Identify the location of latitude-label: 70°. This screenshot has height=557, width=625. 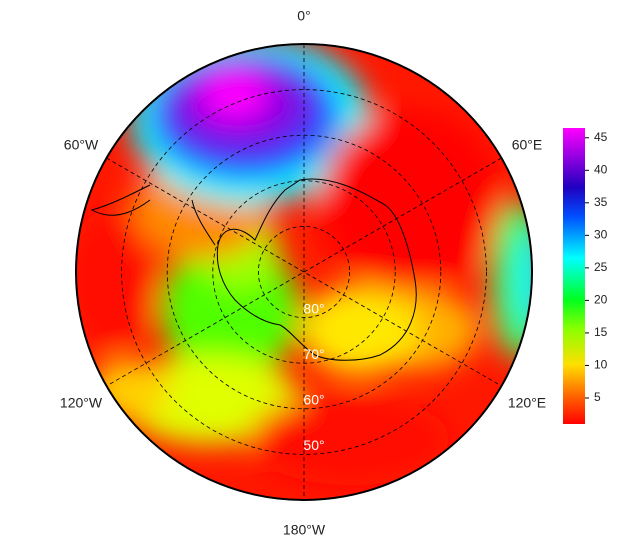
(313, 354).